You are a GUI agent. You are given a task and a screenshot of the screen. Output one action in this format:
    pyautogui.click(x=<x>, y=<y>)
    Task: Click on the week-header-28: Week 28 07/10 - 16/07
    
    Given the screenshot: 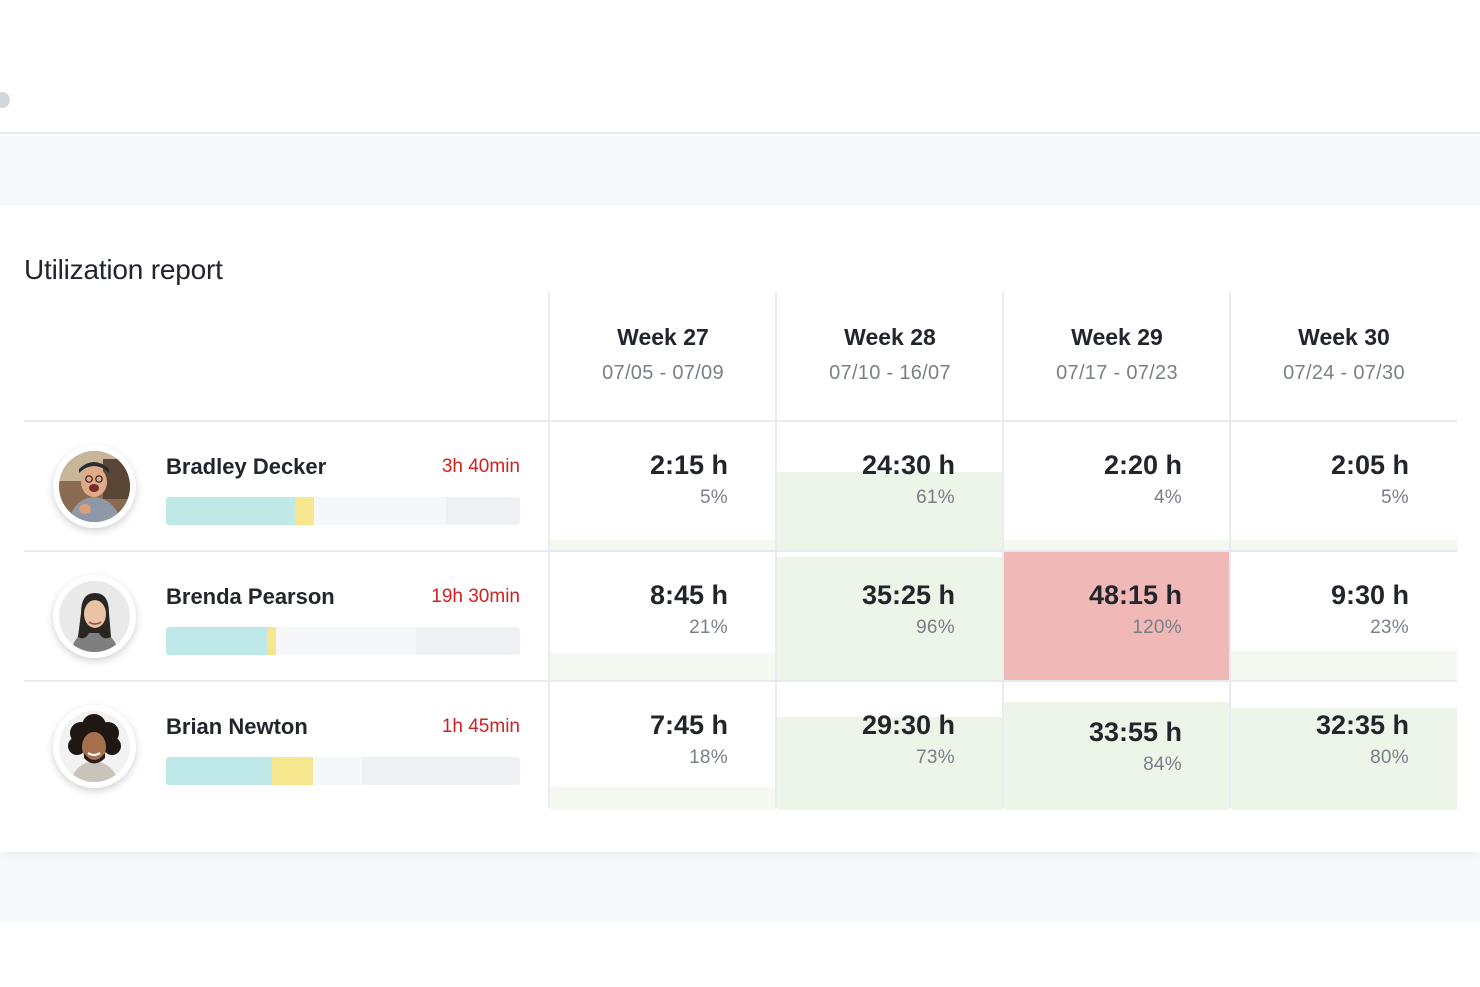 What is the action you would take?
    pyautogui.click(x=890, y=356)
    